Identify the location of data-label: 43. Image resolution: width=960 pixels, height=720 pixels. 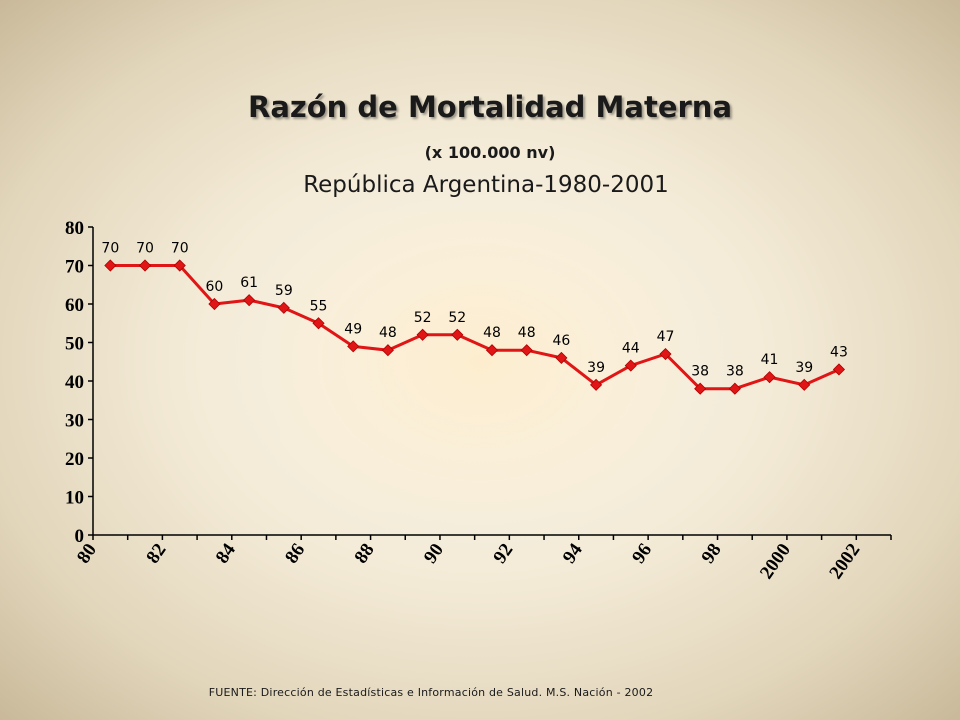
(839, 352).